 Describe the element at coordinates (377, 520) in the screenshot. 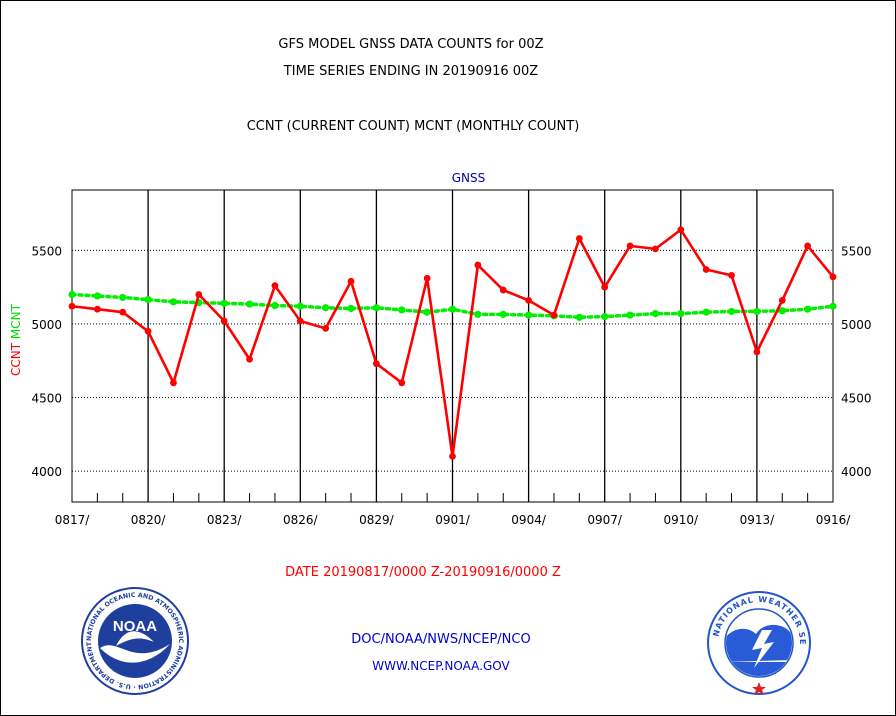

I see `x-tick-label: 0829/` at that location.